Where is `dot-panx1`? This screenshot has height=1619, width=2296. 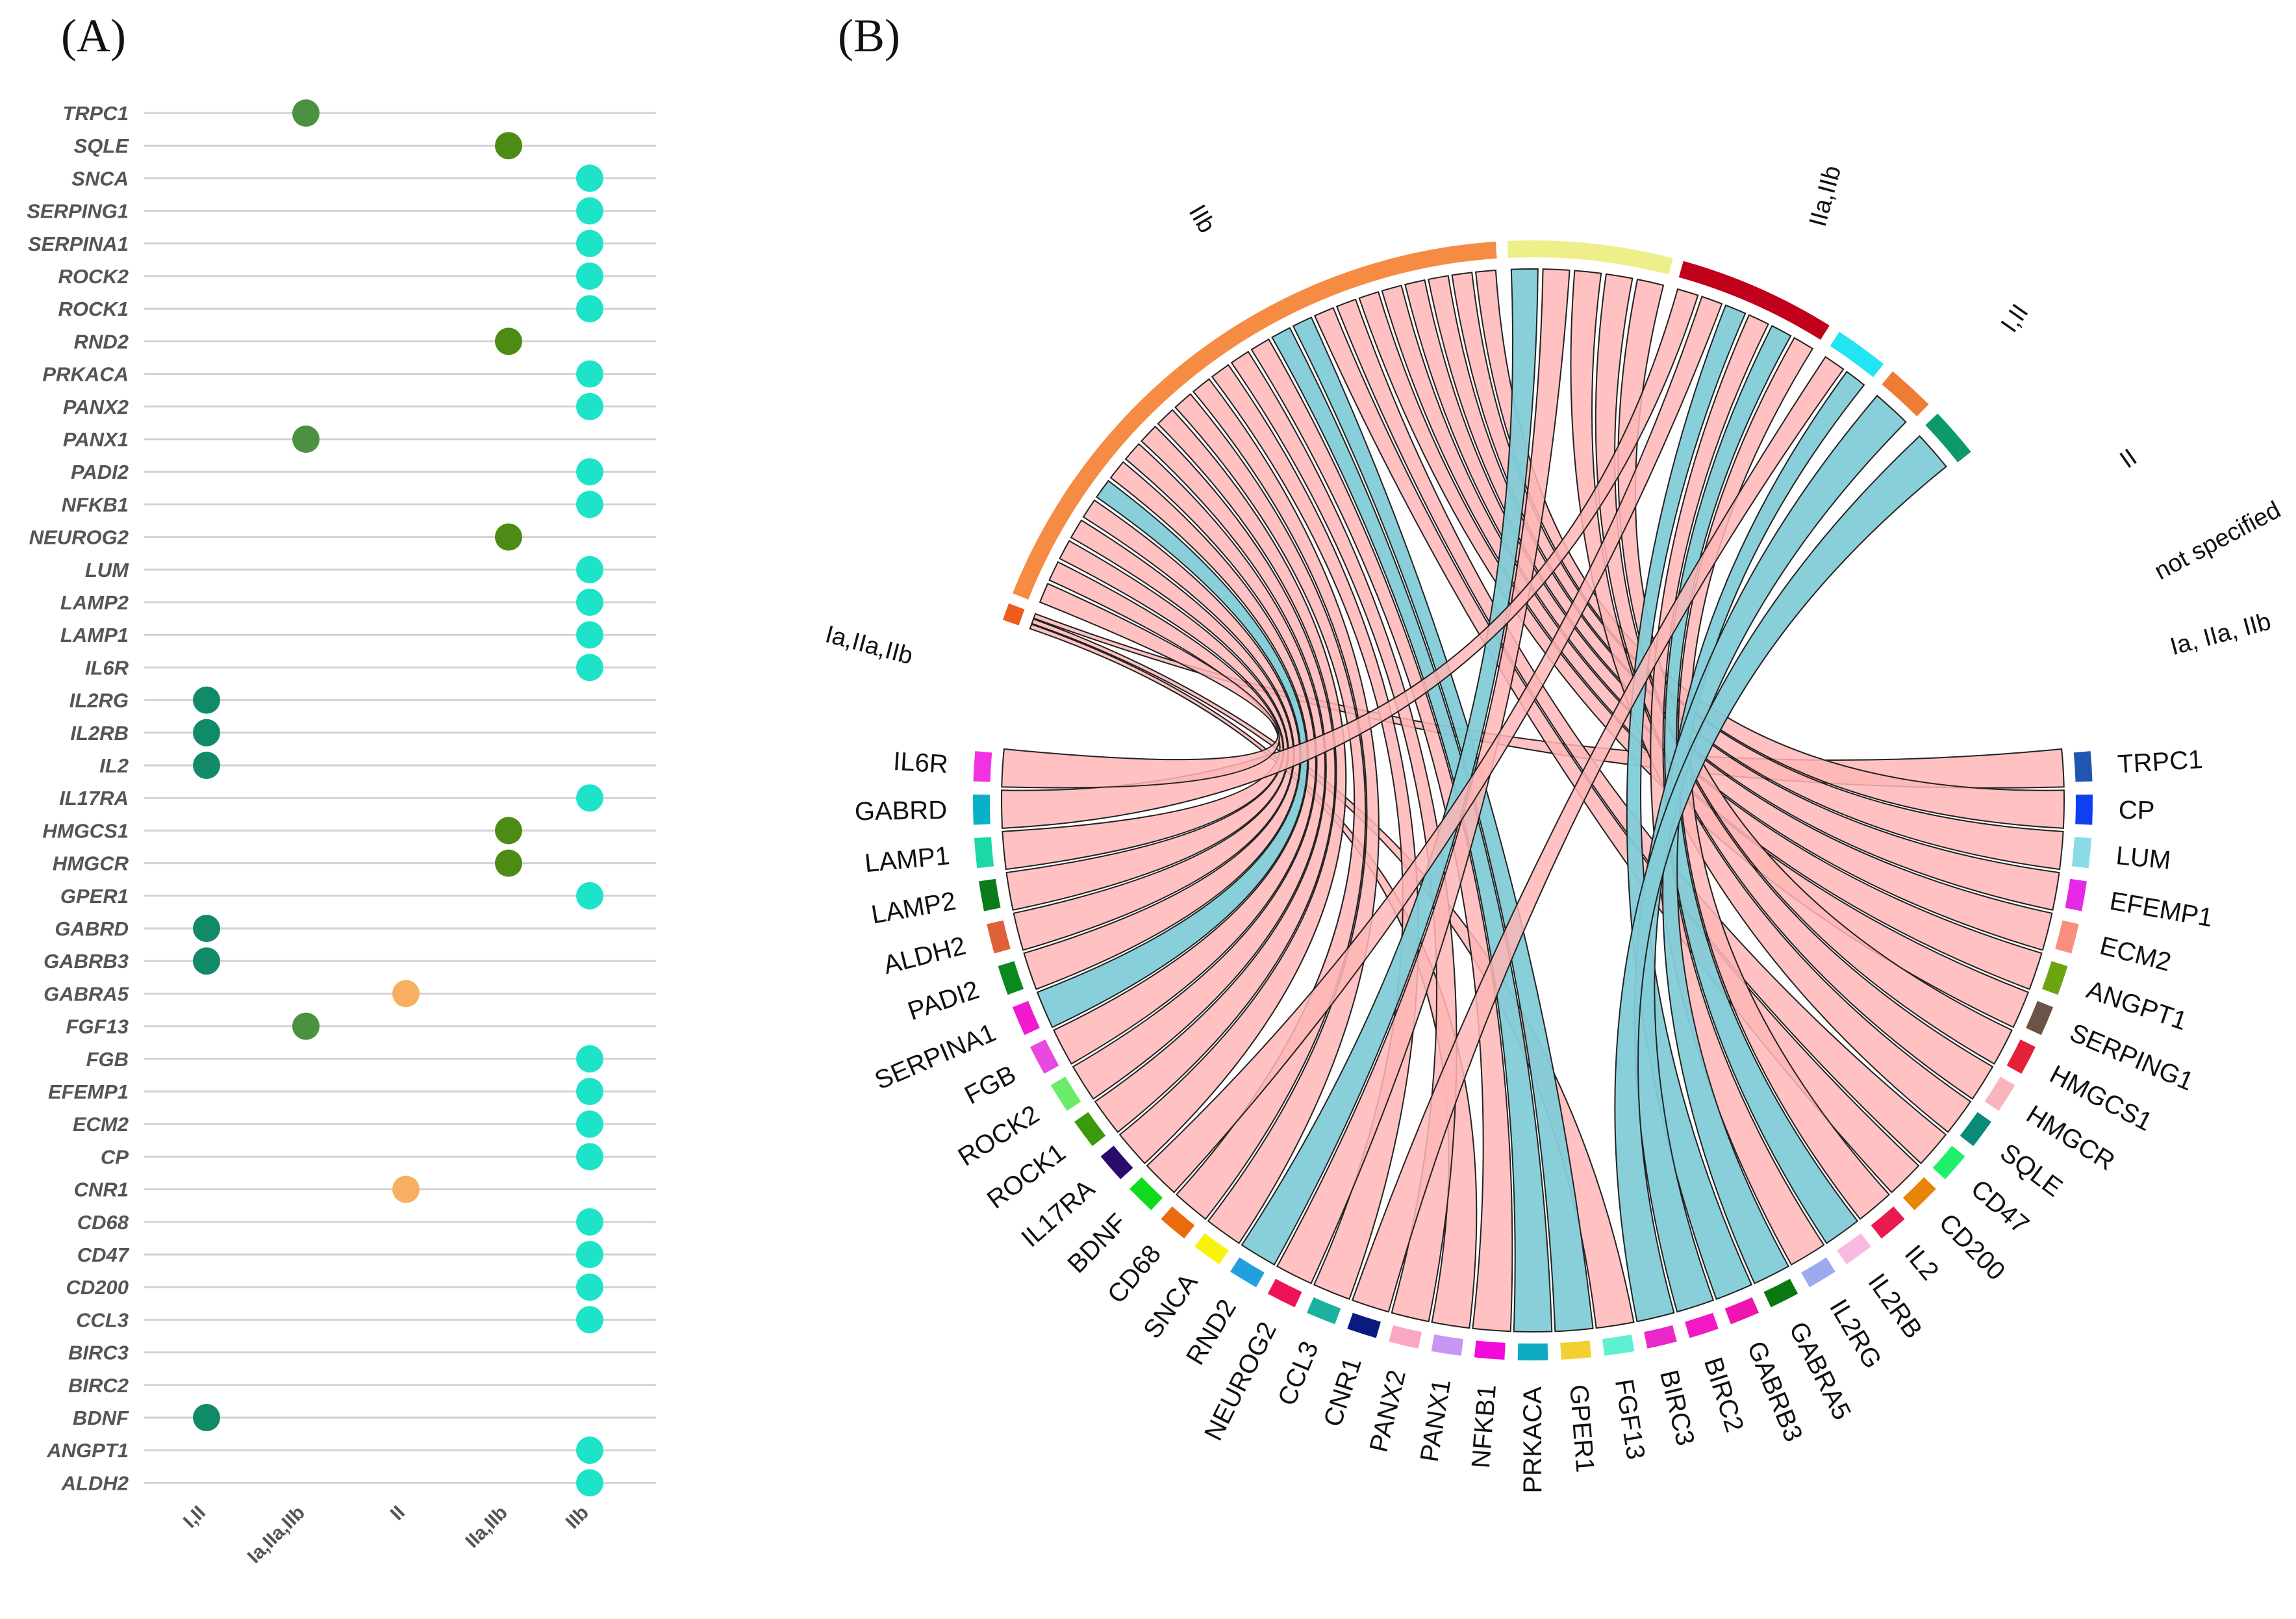 dot-panx1 is located at coordinates (306, 439).